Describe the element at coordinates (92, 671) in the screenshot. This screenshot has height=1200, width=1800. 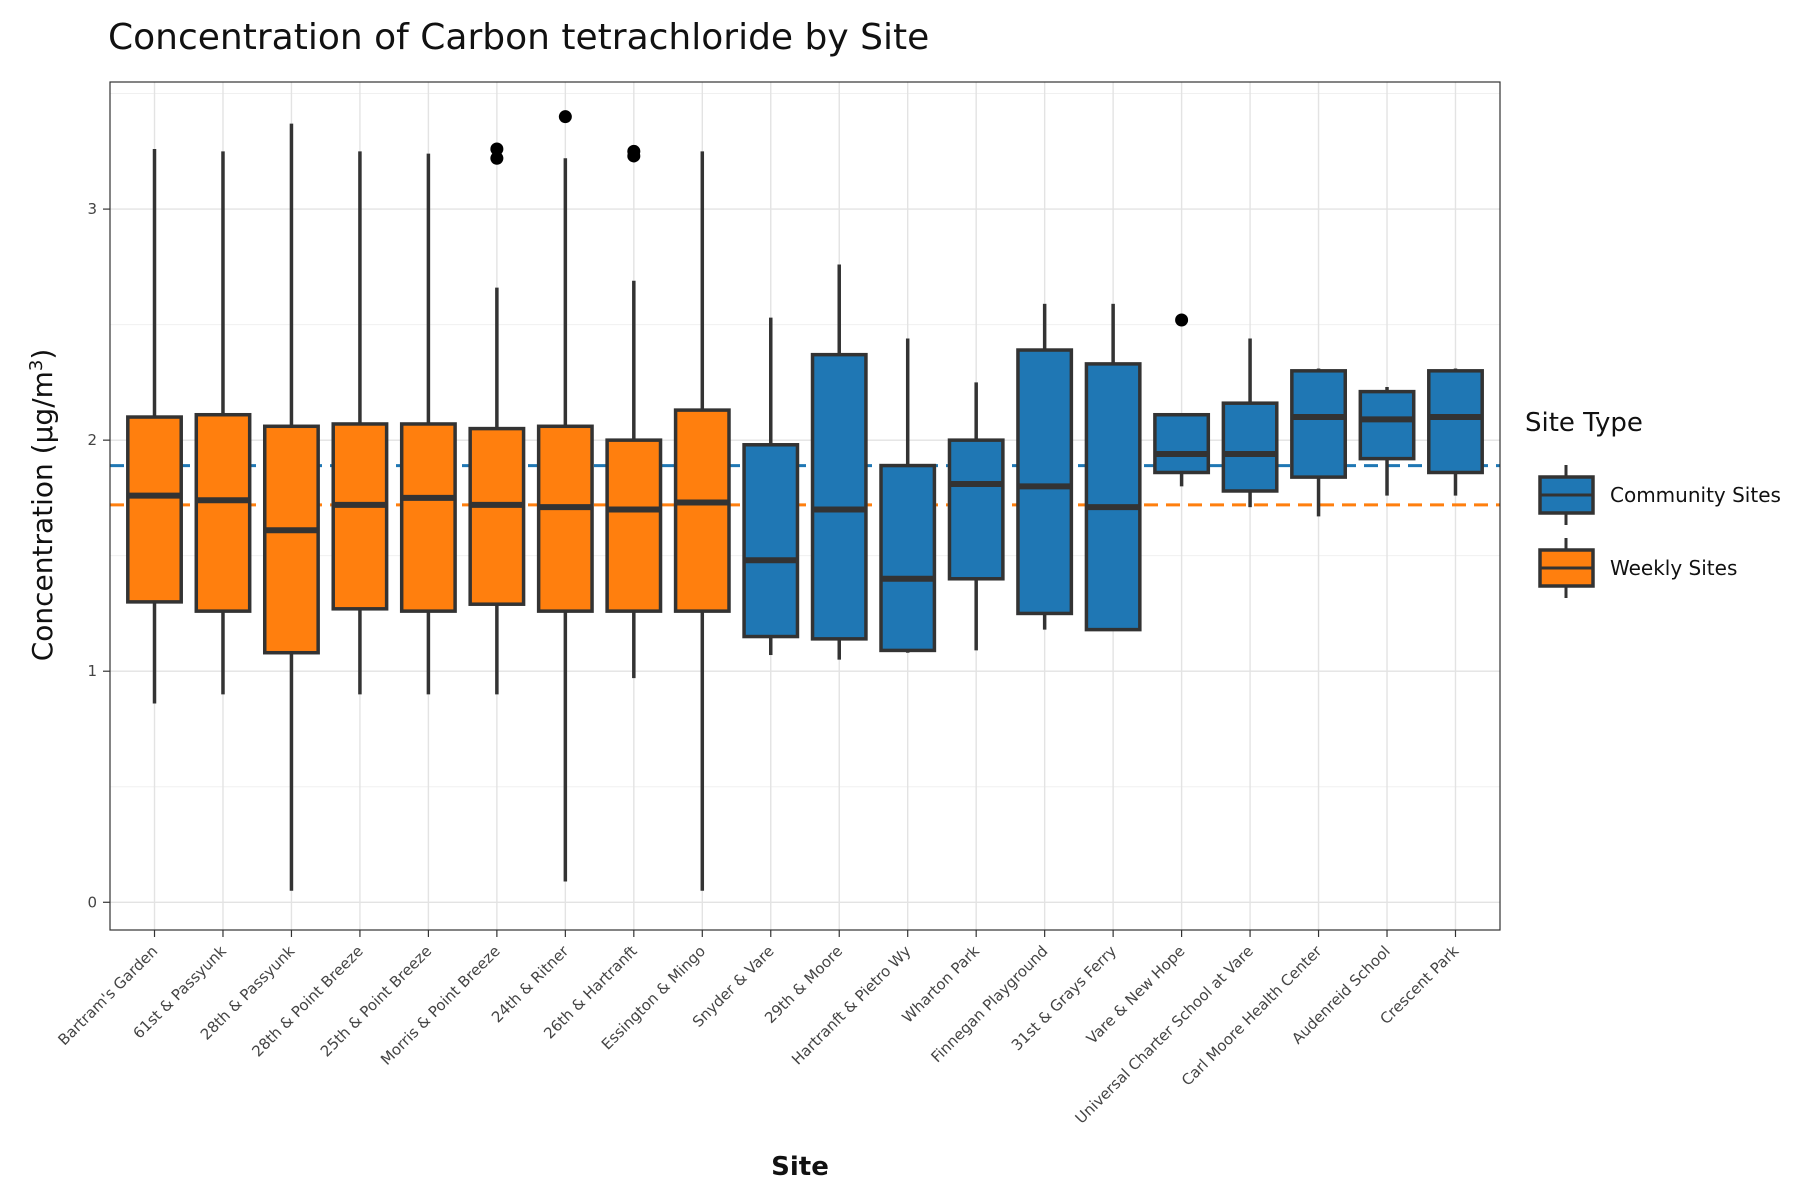
I see `y-tick-label: 1` at that location.